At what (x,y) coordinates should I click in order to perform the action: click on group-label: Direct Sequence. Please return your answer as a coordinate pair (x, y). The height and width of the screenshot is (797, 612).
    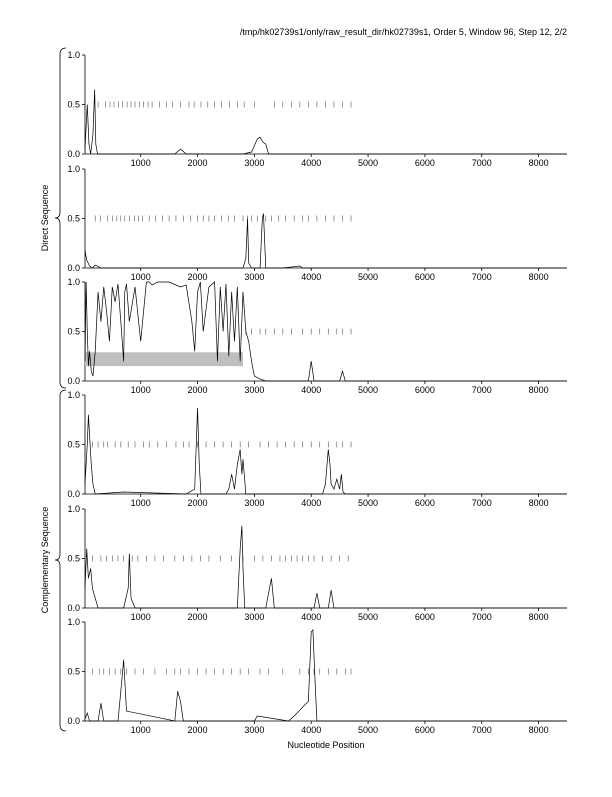
    Looking at the image, I should click on (45, 218).